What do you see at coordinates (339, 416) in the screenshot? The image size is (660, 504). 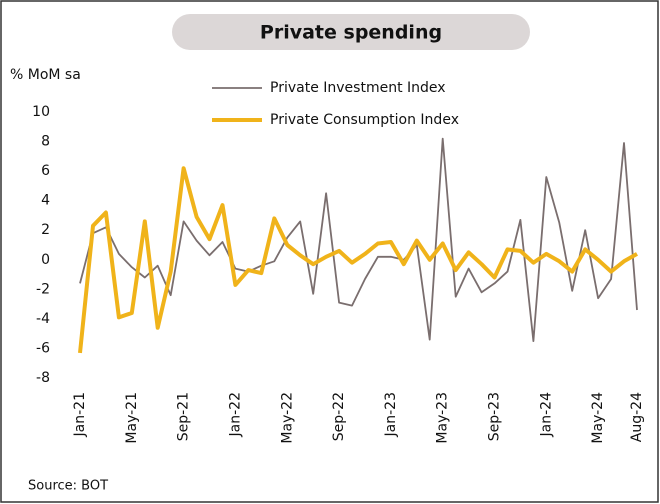 I see `x-tick-label: Sep-22` at bounding box center [339, 416].